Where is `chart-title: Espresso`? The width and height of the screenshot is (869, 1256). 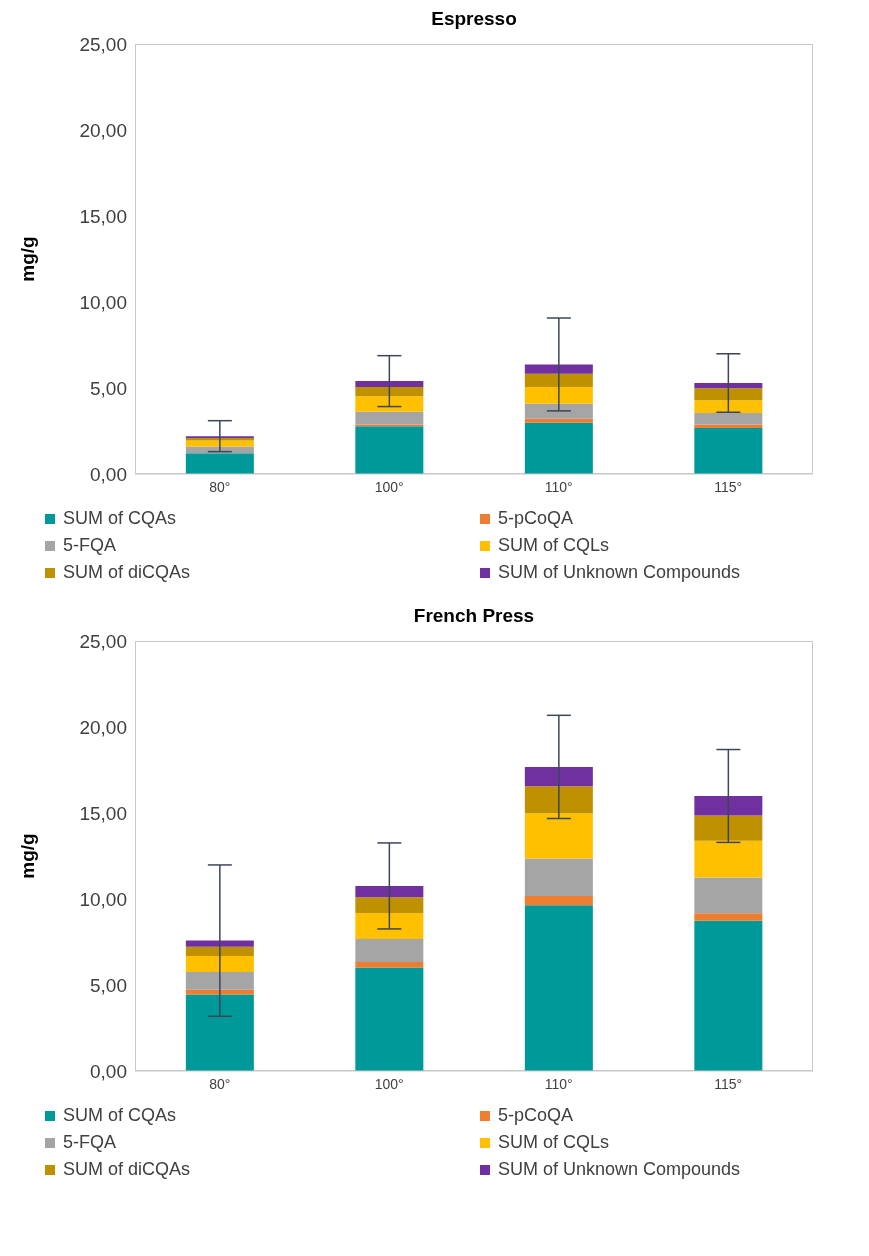 chart-title: Espresso is located at coordinates (474, 19).